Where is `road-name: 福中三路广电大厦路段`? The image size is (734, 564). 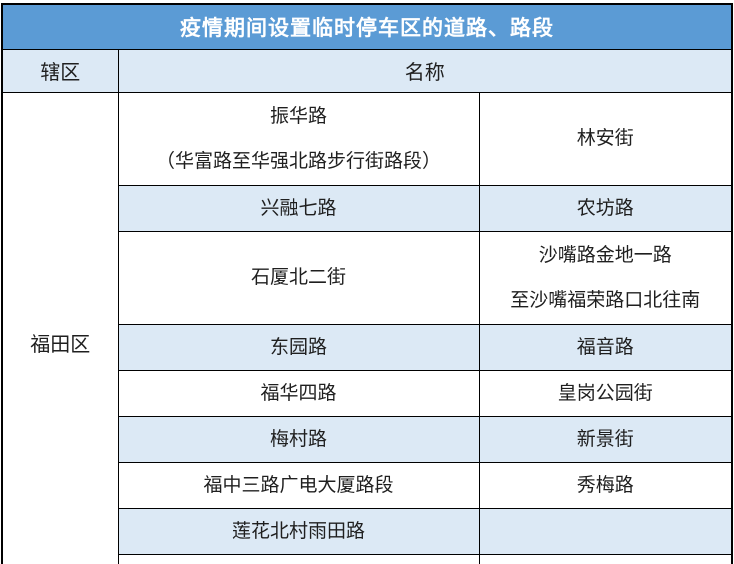
road-name: 福中三路广电大厦路段 is located at coordinates (298, 485).